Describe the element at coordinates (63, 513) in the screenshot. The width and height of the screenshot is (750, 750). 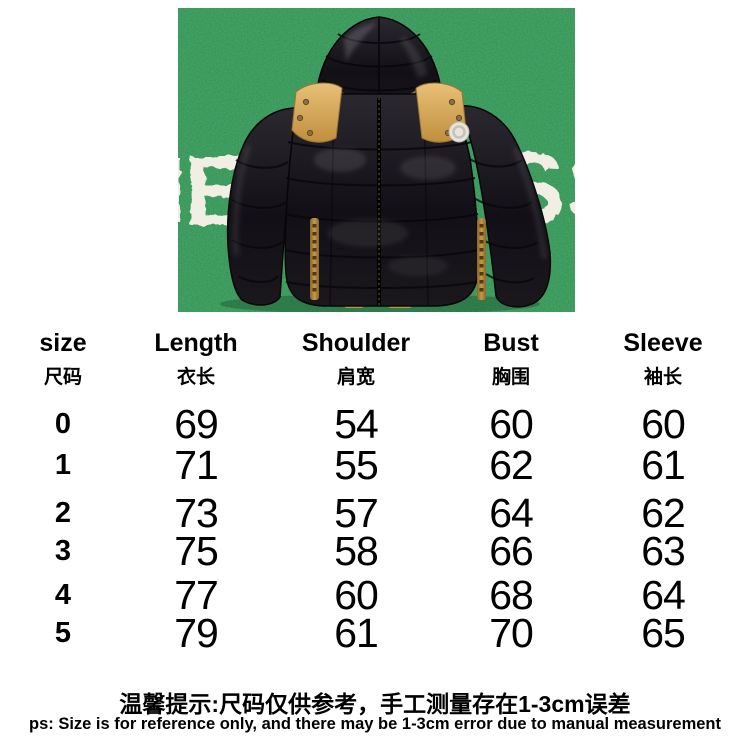
I see `cell-size: 2` at that location.